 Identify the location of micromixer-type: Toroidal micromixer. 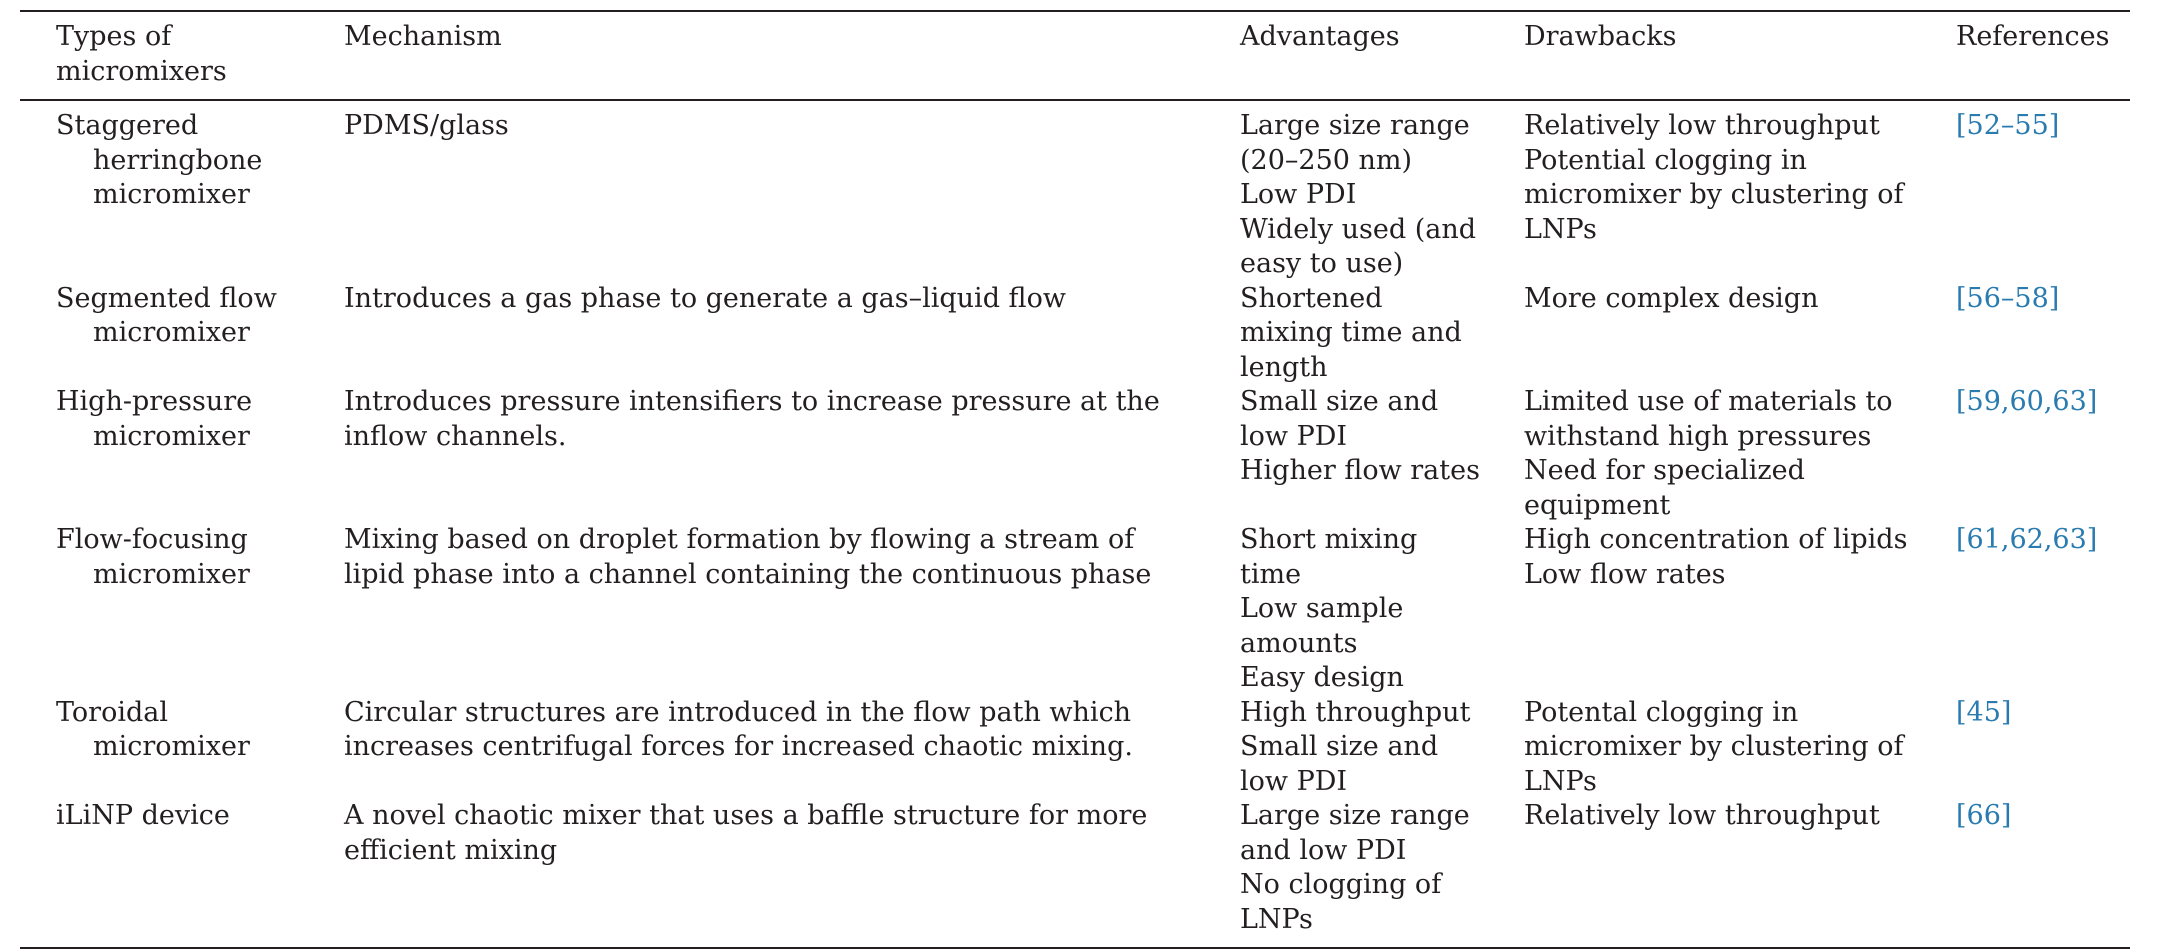
(153, 729).